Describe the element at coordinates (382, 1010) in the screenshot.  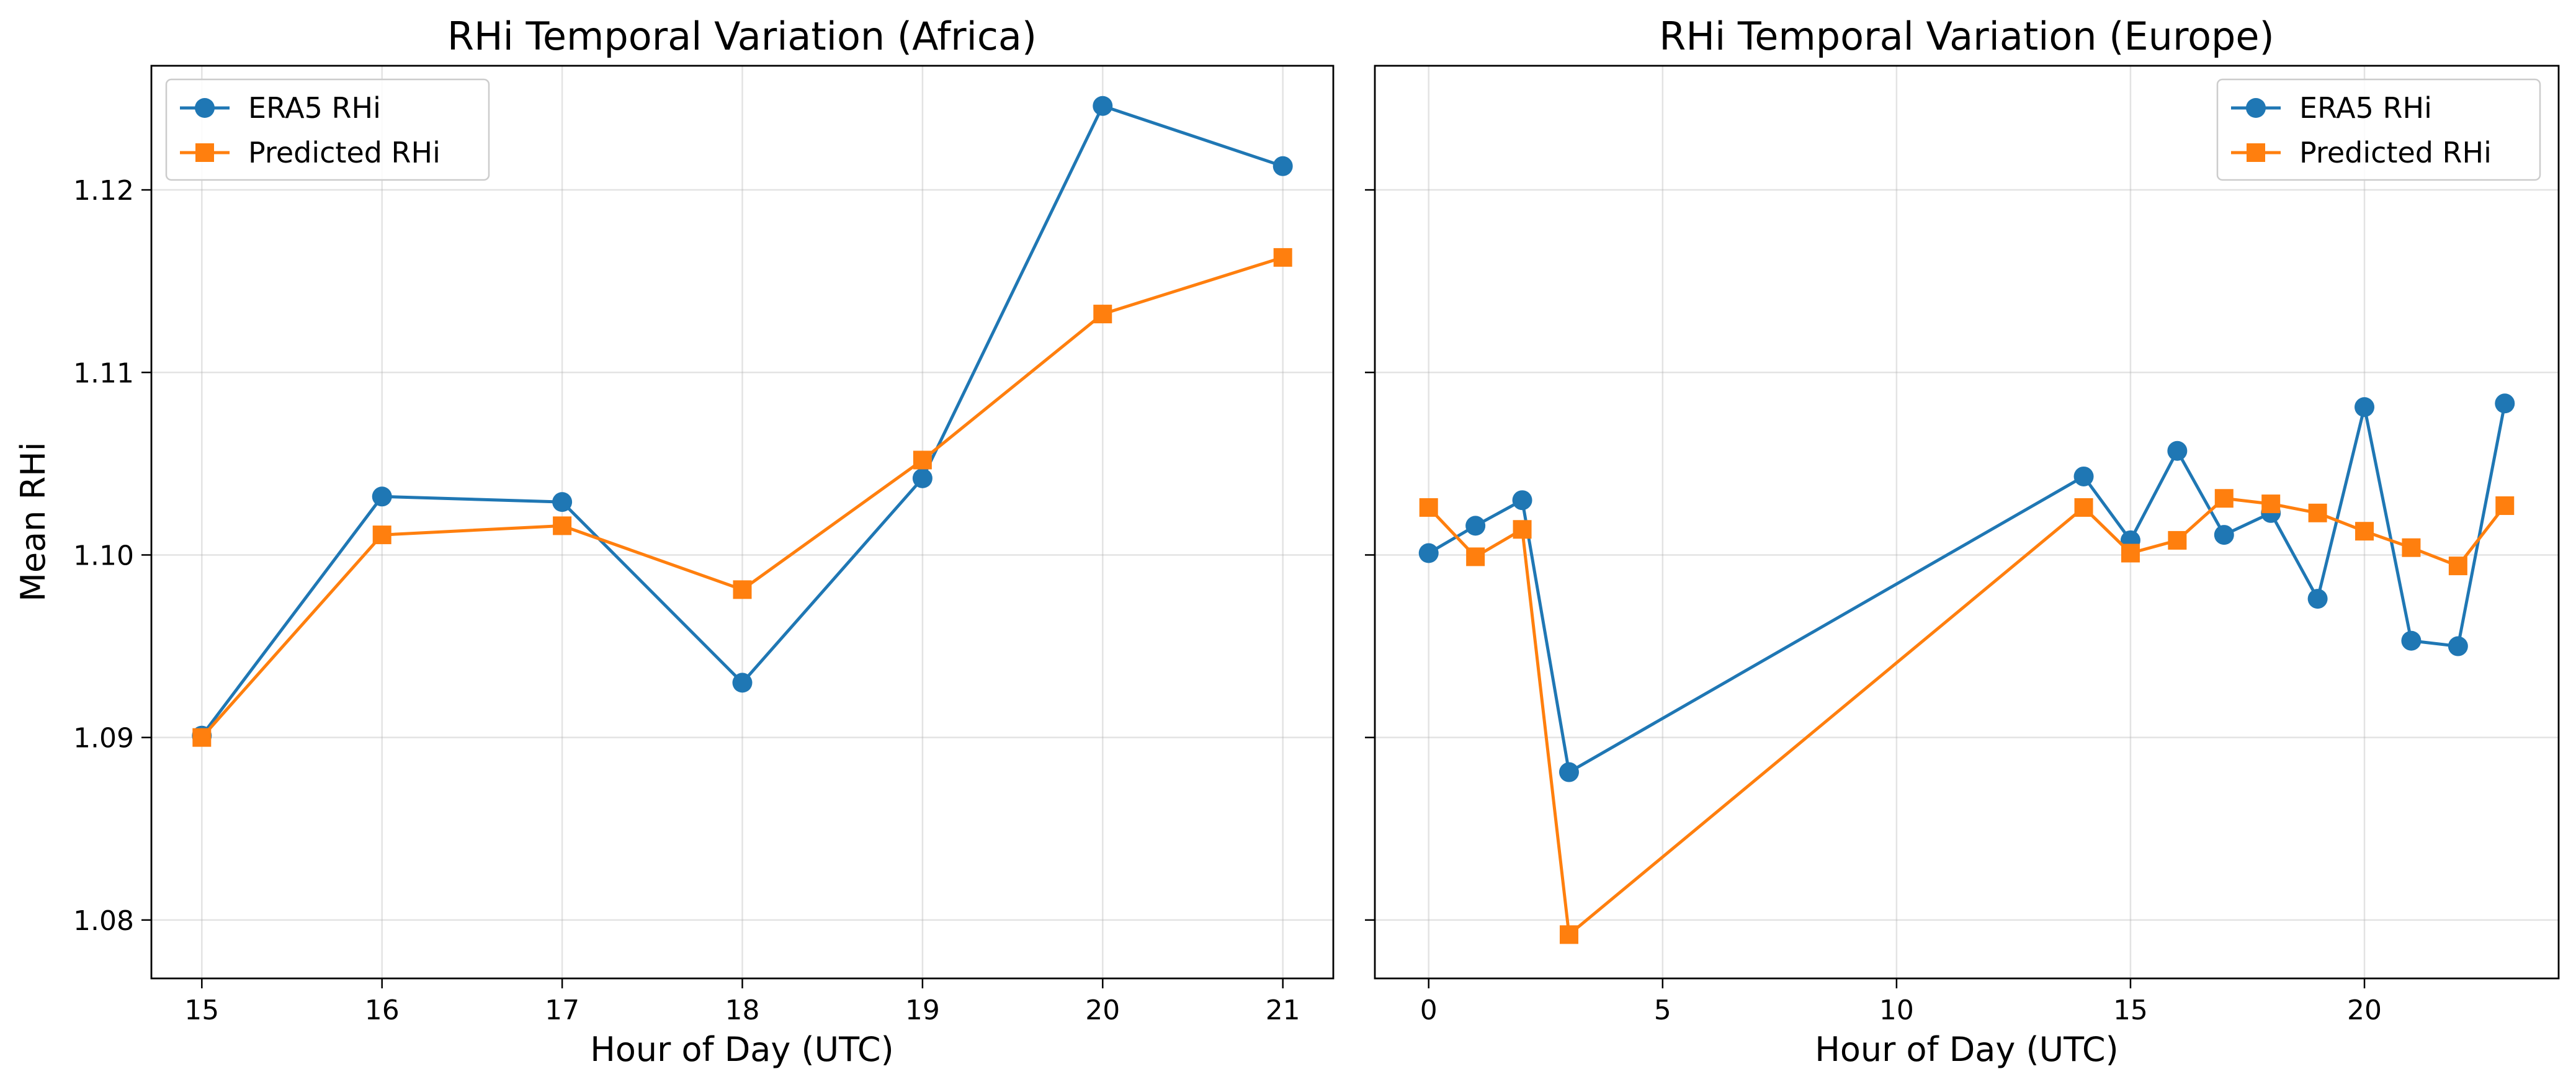
I see `x-tick-label: 16` at that location.